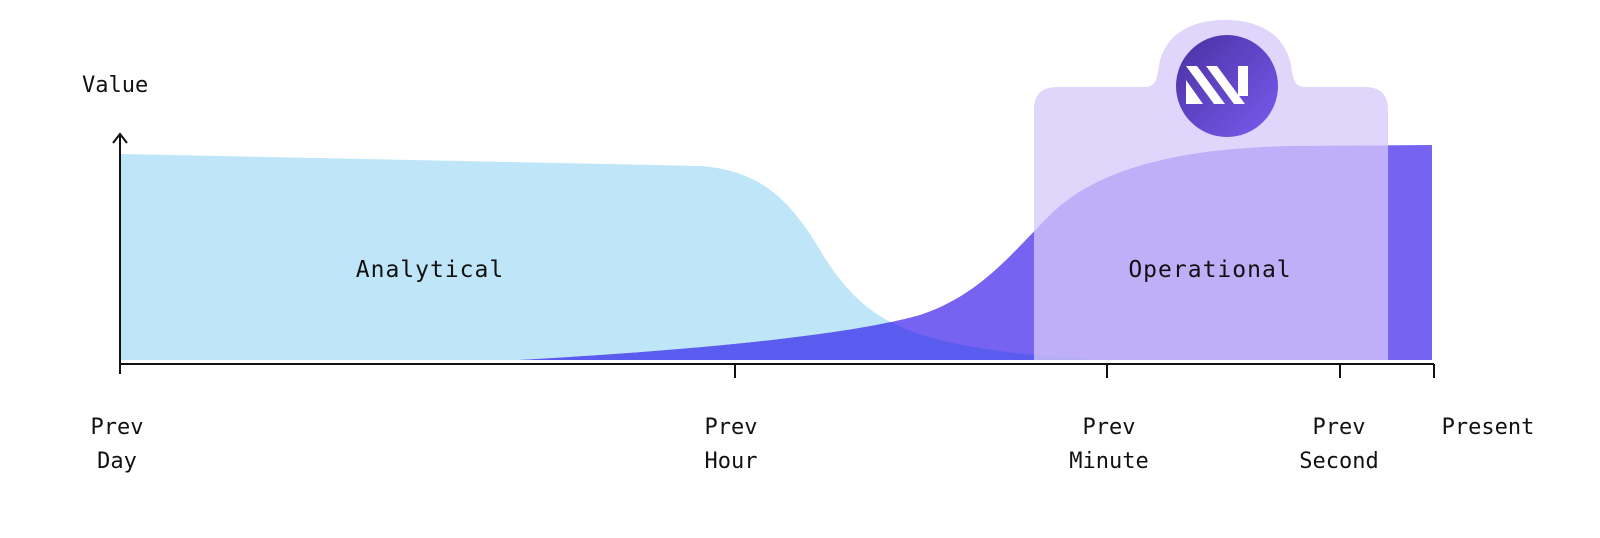 The height and width of the screenshot is (538, 1600). Describe the element at coordinates (1109, 427) in the screenshot. I see `tick-label-prev-minute-line1: Prev` at that location.